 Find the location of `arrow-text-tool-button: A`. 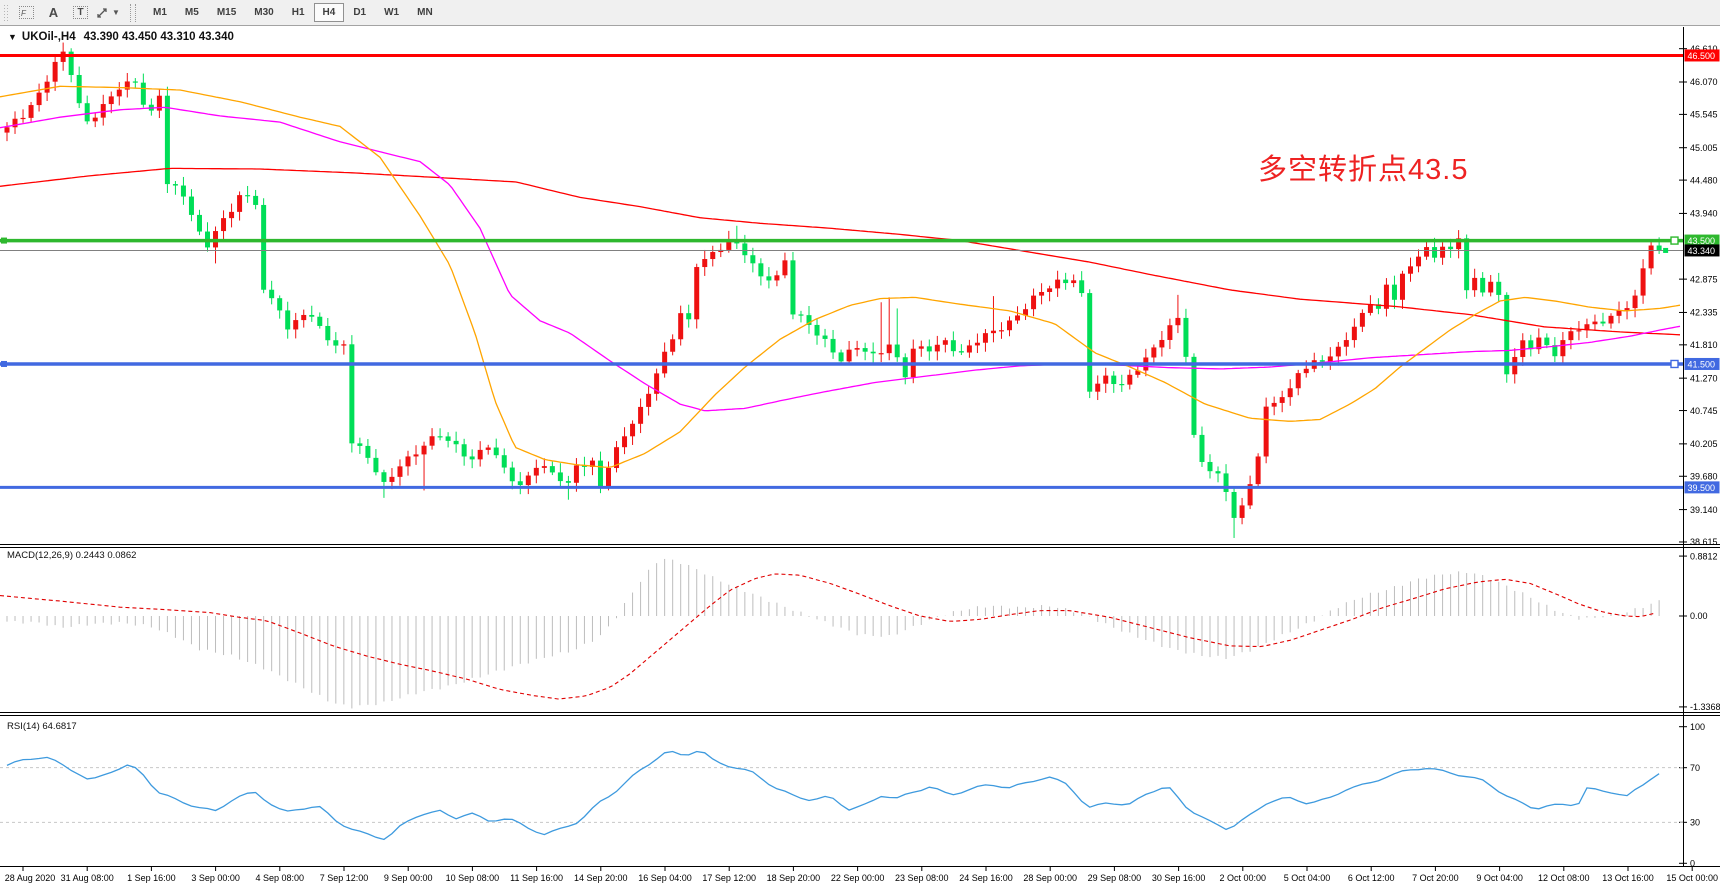

arrow-text-tool-button: A is located at coordinates (53, 13).